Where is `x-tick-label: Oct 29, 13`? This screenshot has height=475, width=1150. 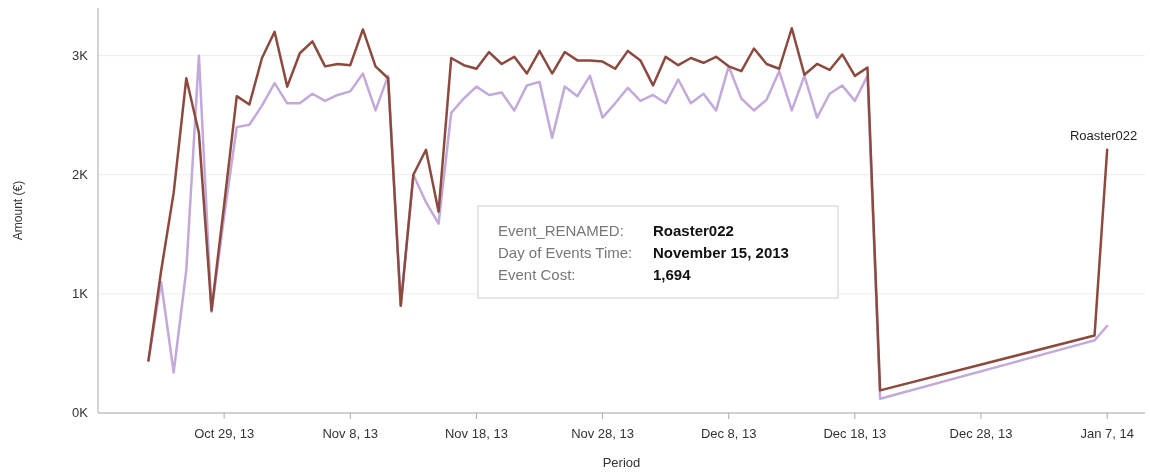
x-tick-label: Oct 29, 13 is located at coordinates (224, 433).